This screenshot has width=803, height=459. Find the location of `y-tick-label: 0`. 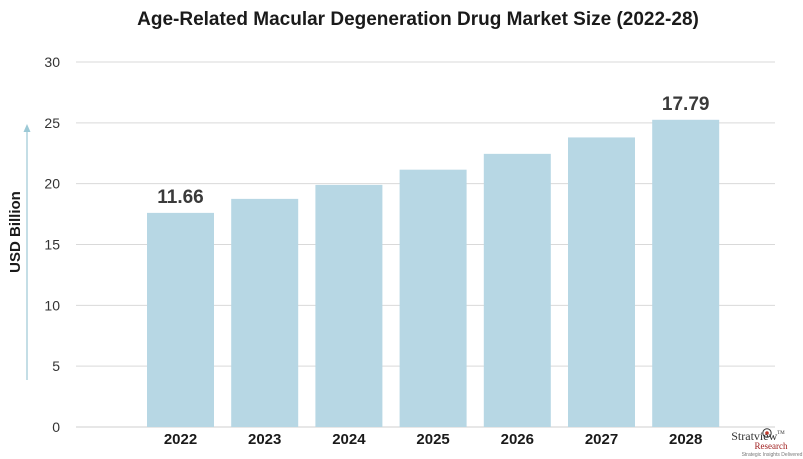

y-tick-label: 0 is located at coordinates (56, 427).